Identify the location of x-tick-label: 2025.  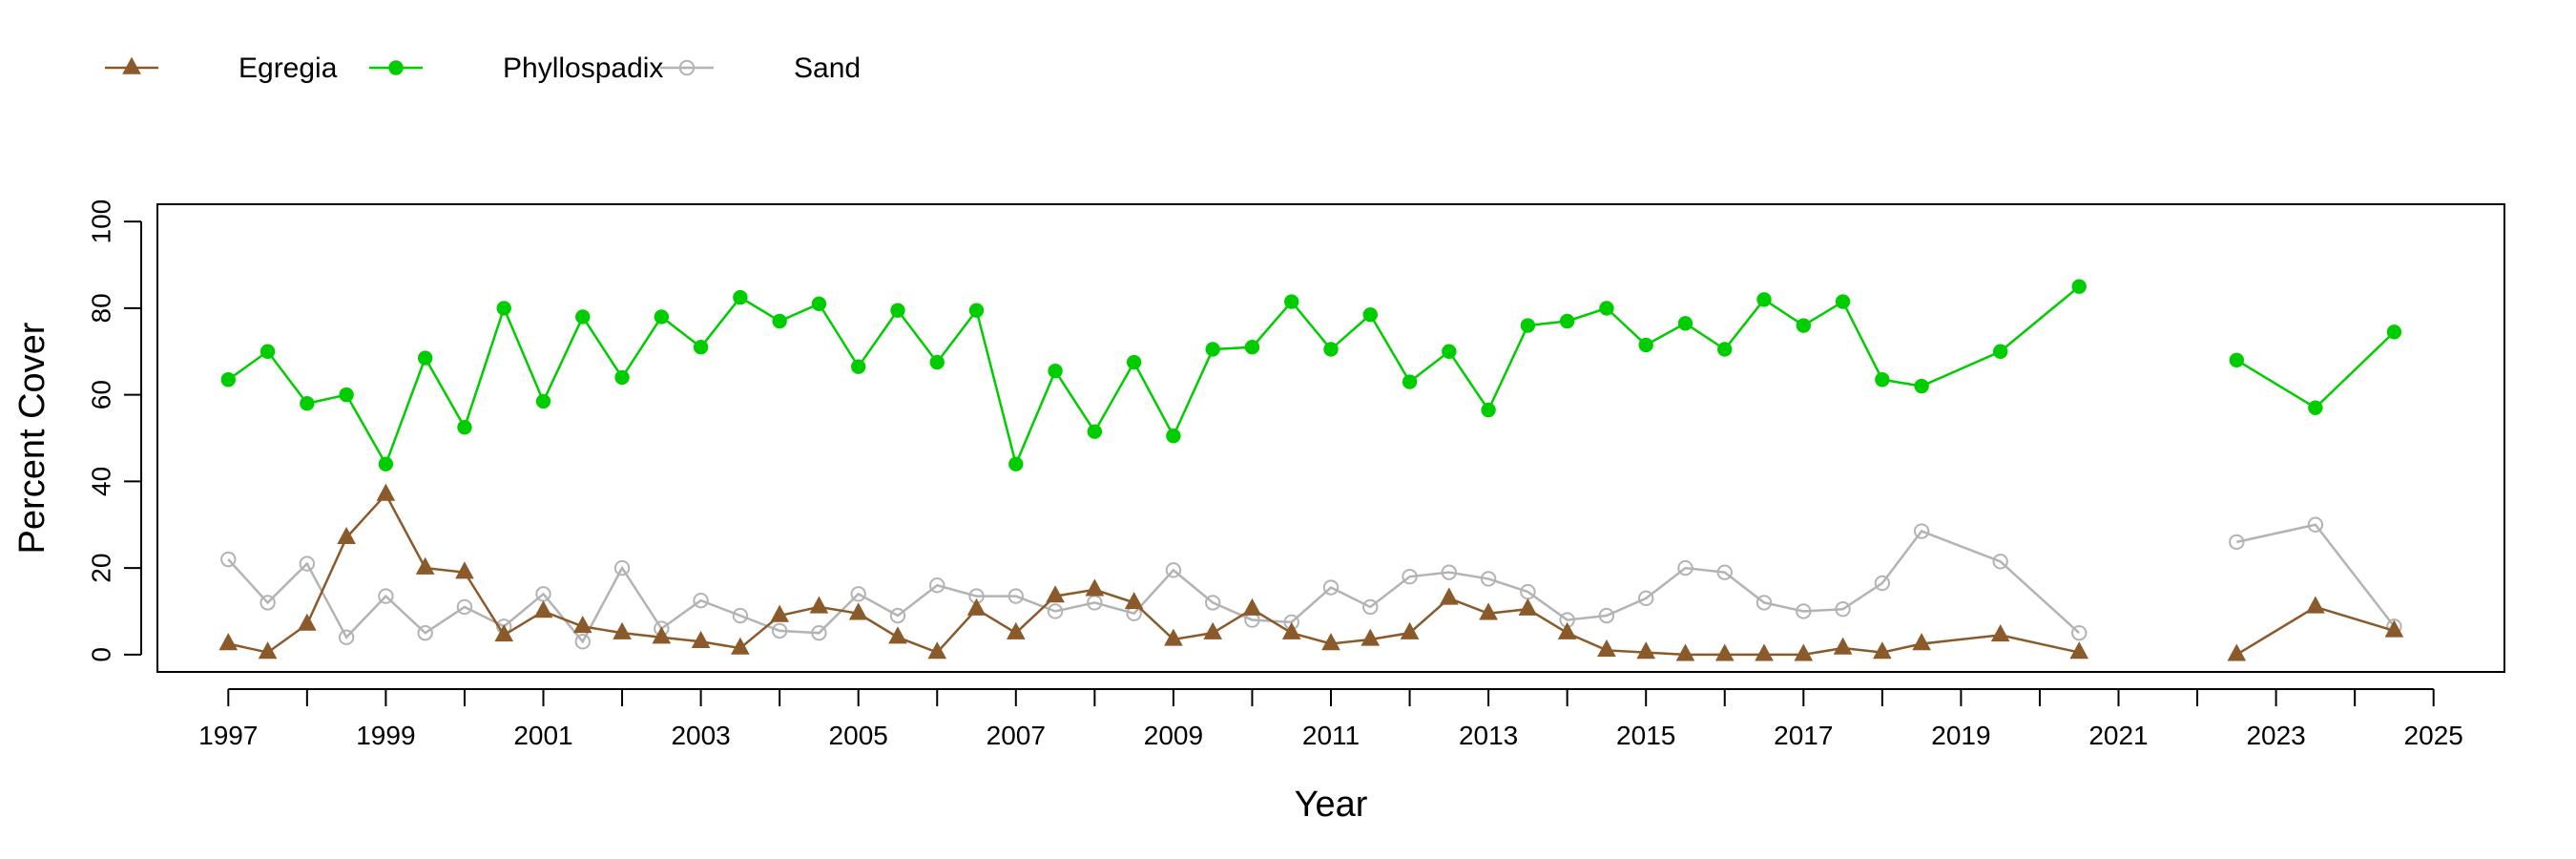
(2433, 735).